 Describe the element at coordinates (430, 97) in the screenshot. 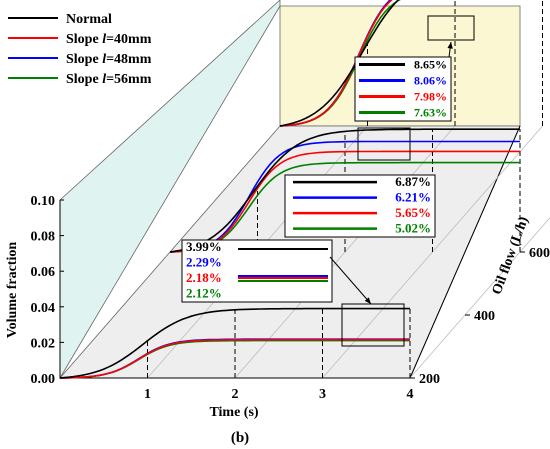

I see `annotation-value: 7.98%` at that location.